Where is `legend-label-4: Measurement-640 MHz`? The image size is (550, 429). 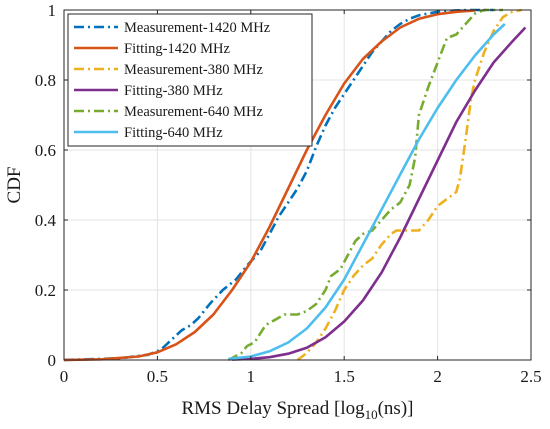 legend-label-4: Measurement-640 MHz is located at coordinates (193, 112).